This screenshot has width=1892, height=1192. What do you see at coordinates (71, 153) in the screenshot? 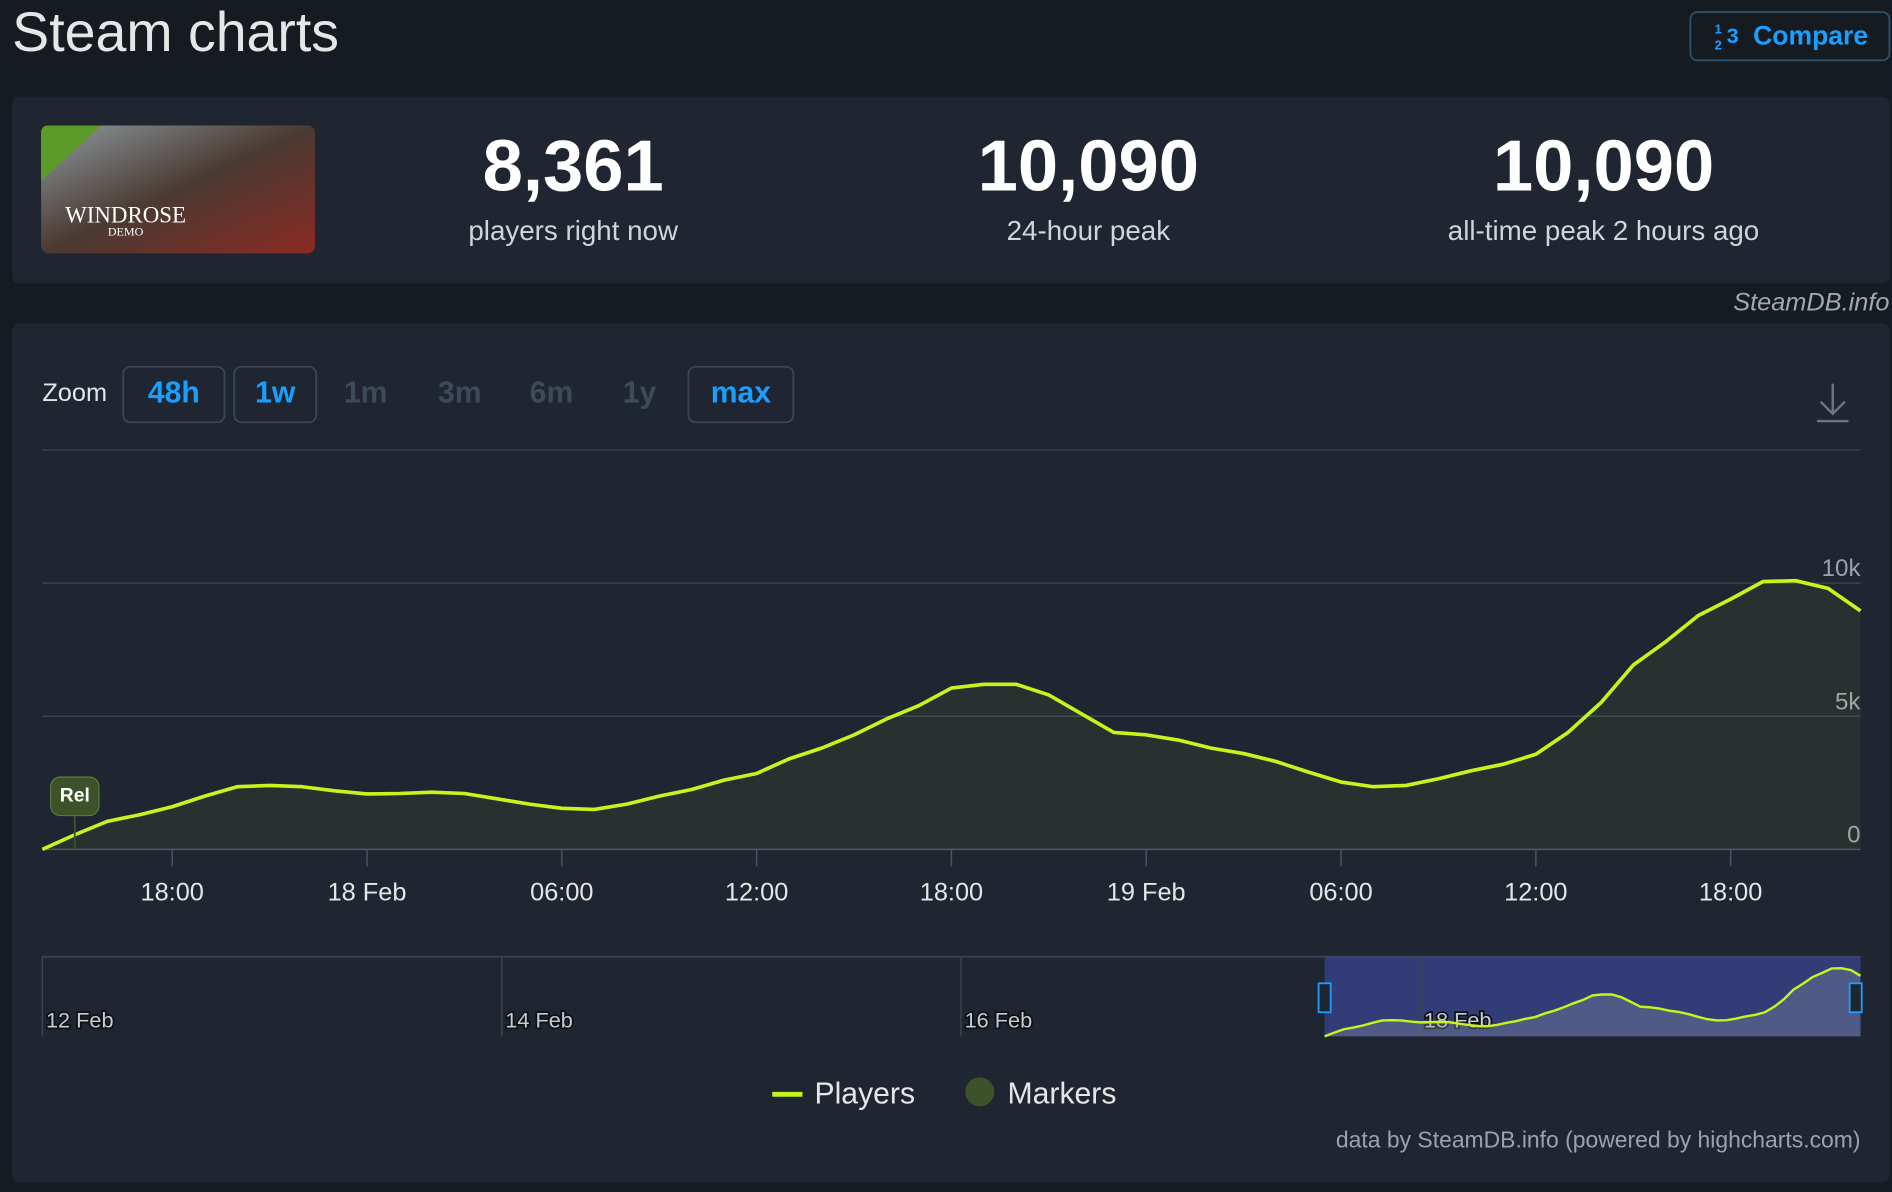
I see `image-badge` at bounding box center [71, 153].